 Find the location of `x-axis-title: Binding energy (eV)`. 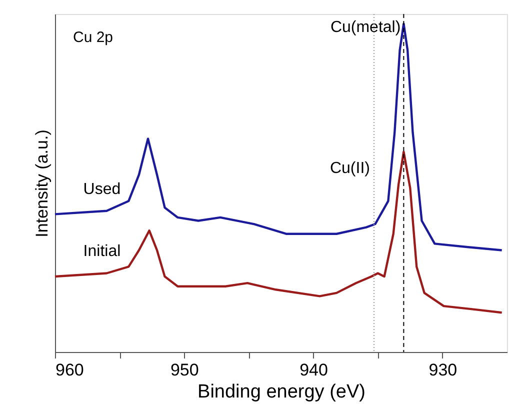

x-axis-title: Binding energy (eV) is located at coordinates (282, 392).